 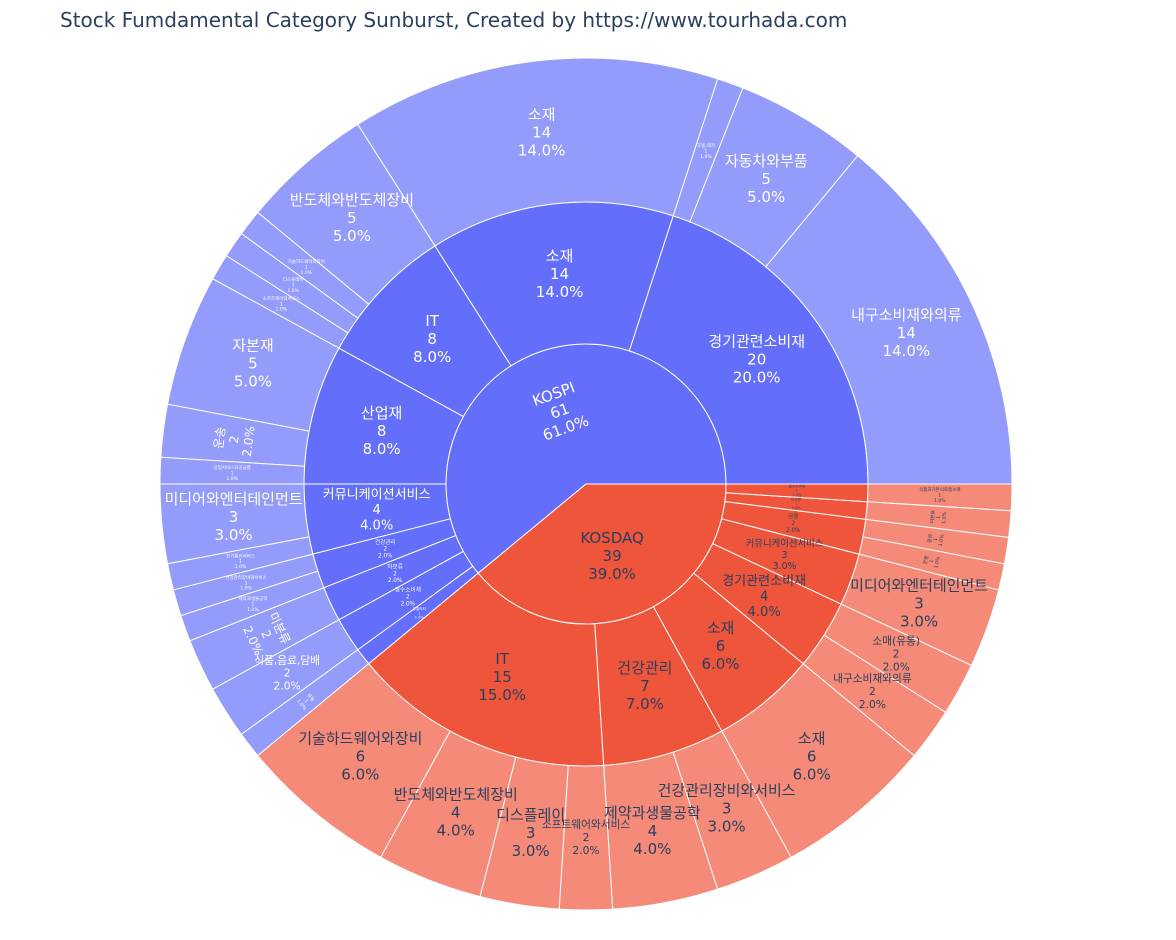 What do you see at coordinates (381, 413) in the screenshot?
I see `label-name-cat-kospi-3-산업재: 산업재` at bounding box center [381, 413].